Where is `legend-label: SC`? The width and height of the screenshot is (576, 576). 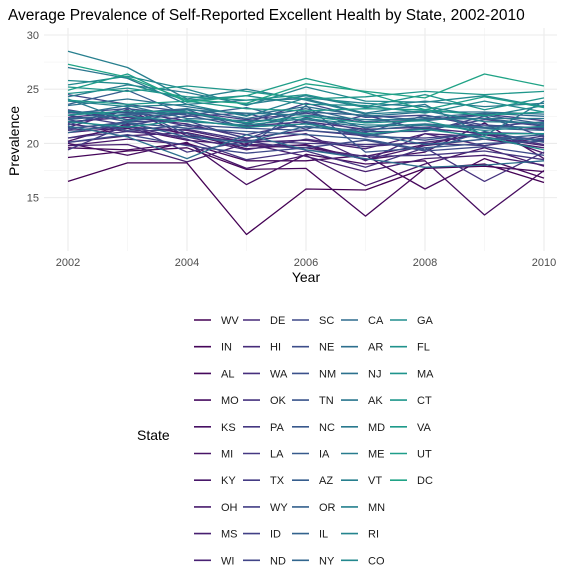
legend-label: SC is located at coordinates (326, 321).